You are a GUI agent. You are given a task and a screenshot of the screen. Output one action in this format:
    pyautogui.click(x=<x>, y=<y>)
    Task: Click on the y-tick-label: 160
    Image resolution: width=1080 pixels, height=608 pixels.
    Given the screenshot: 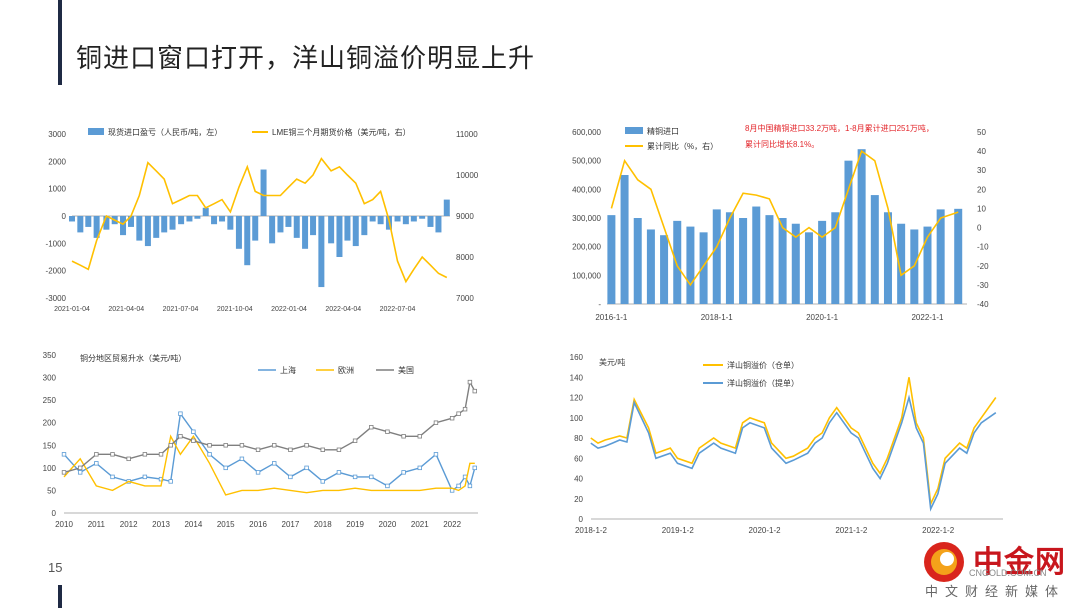 What is the action you would take?
    pyautogui.click(x=577, y=357)
    